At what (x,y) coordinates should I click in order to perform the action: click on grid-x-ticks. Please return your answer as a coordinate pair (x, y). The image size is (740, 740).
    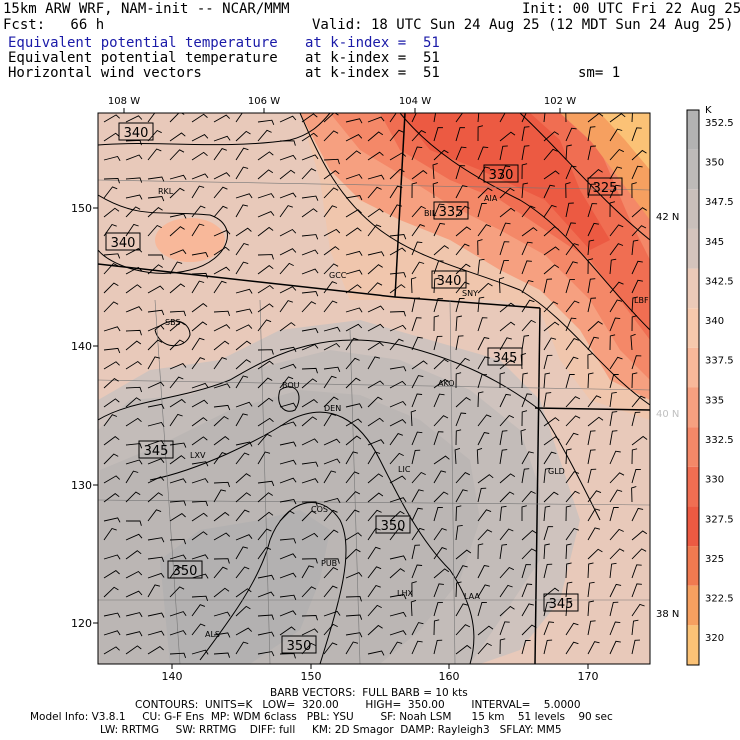
    Looking at the image, I should click on (380, 666).